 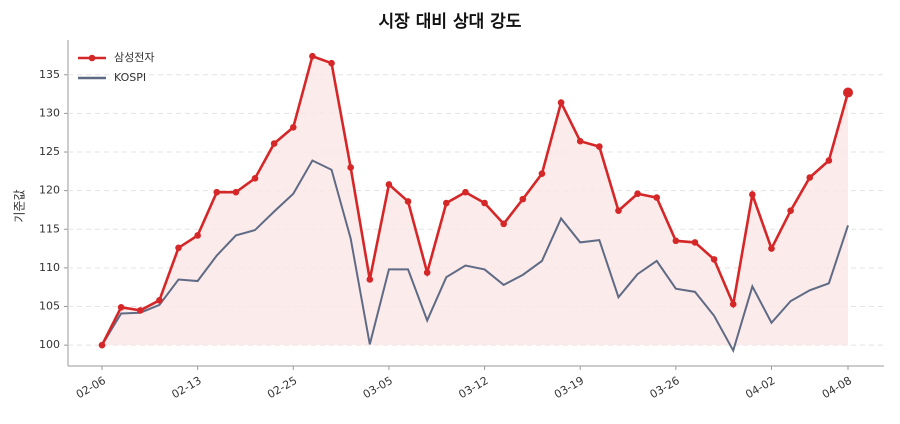 What do you see at coordinates (49, 344) in the screenshot?
I see `y-tick-label: 100` at bounding box center [49, 344].